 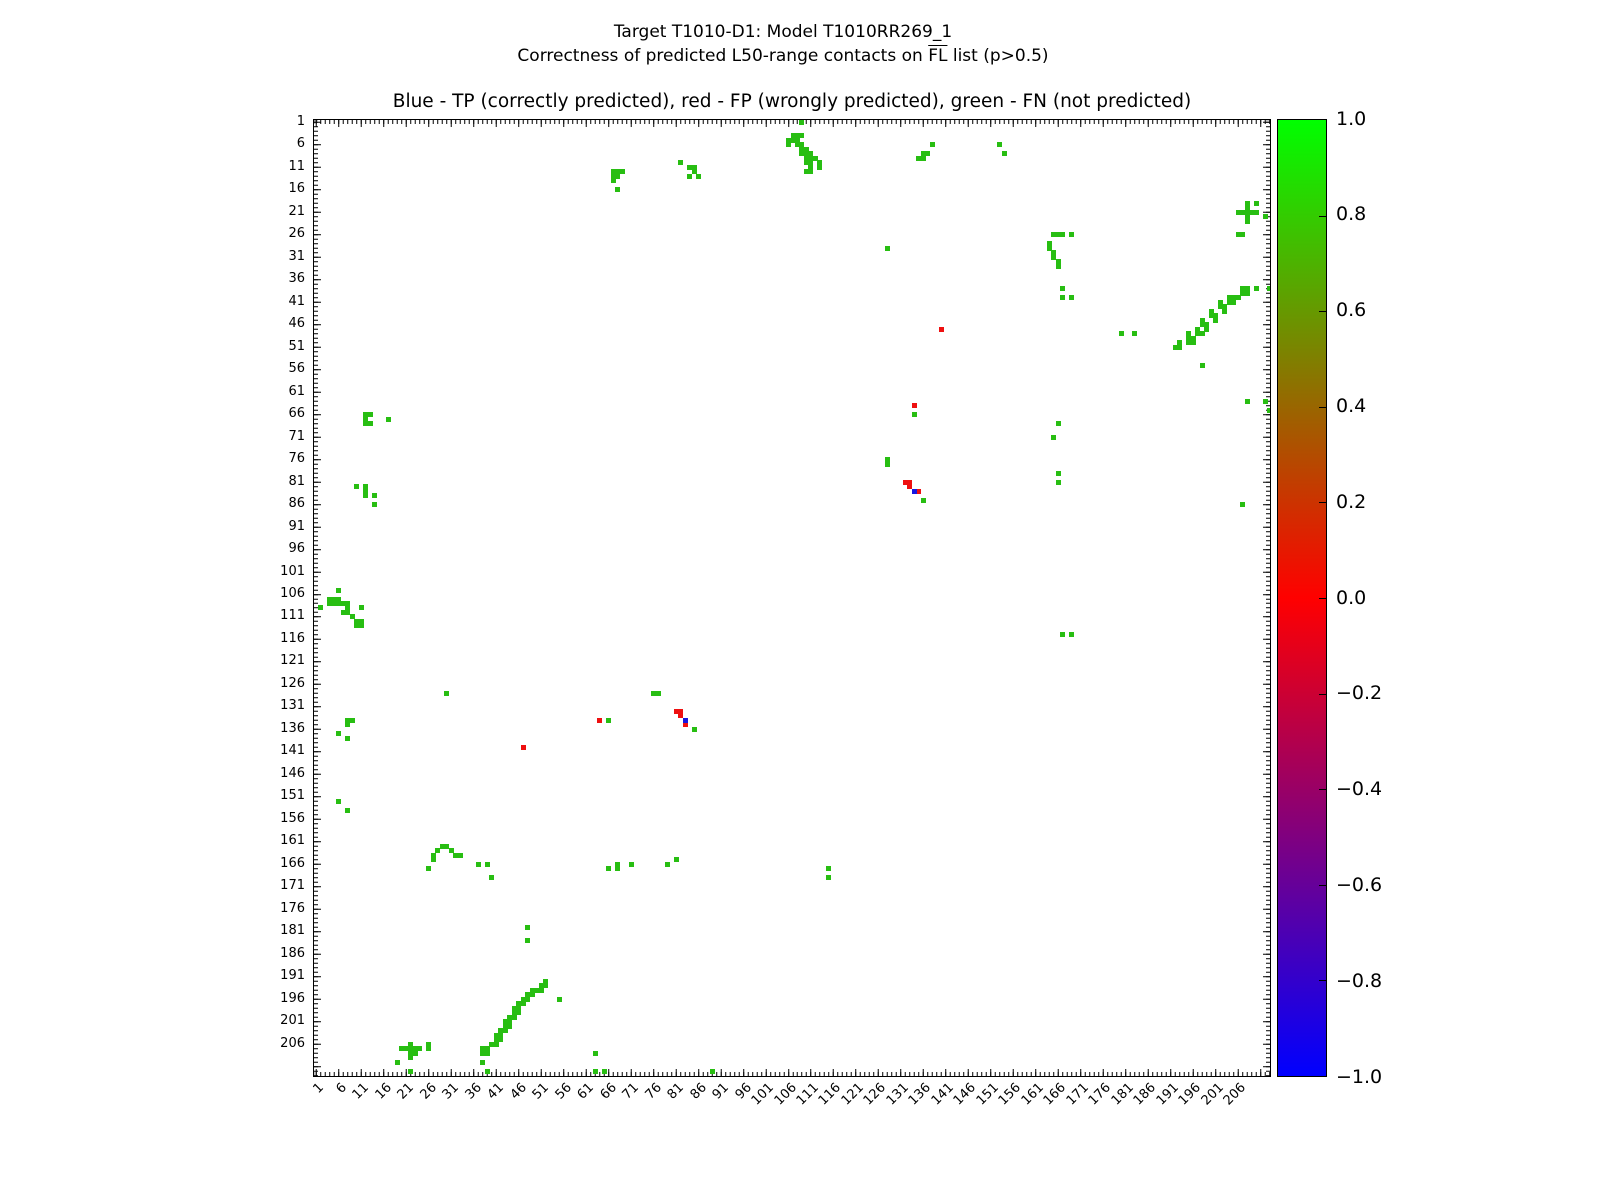 I want to click on y-tick-label: 111, so click(x=292, y=616).